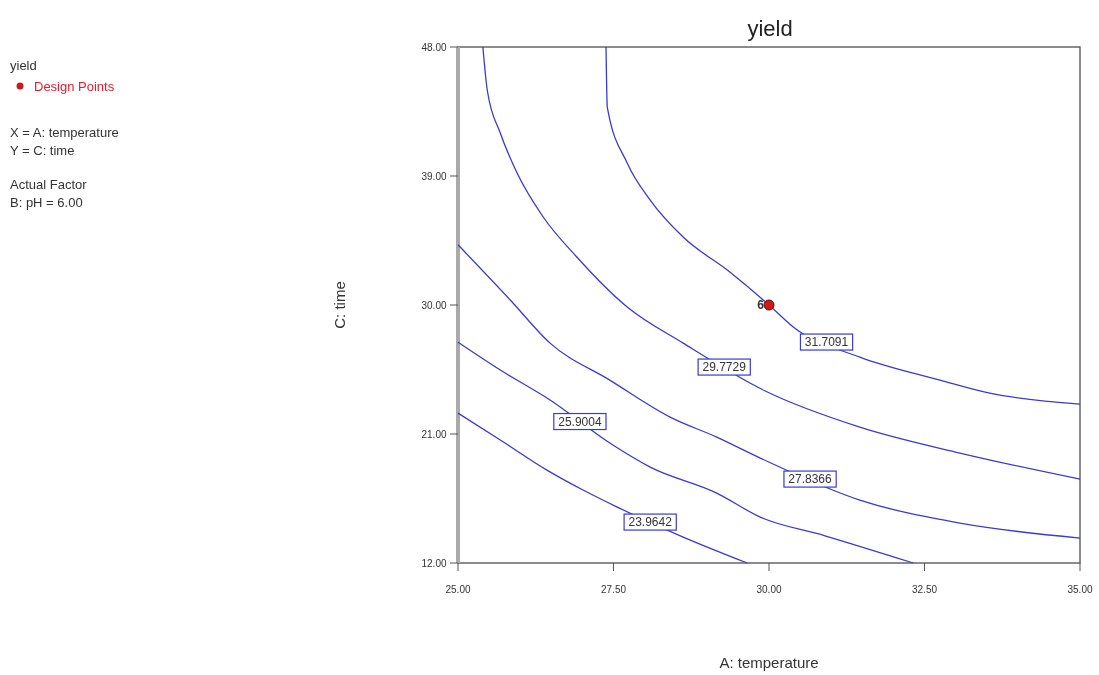  Describe the element at coordinates (49, 184) in the screenshot. I see `text: Actual Factor` at that location.